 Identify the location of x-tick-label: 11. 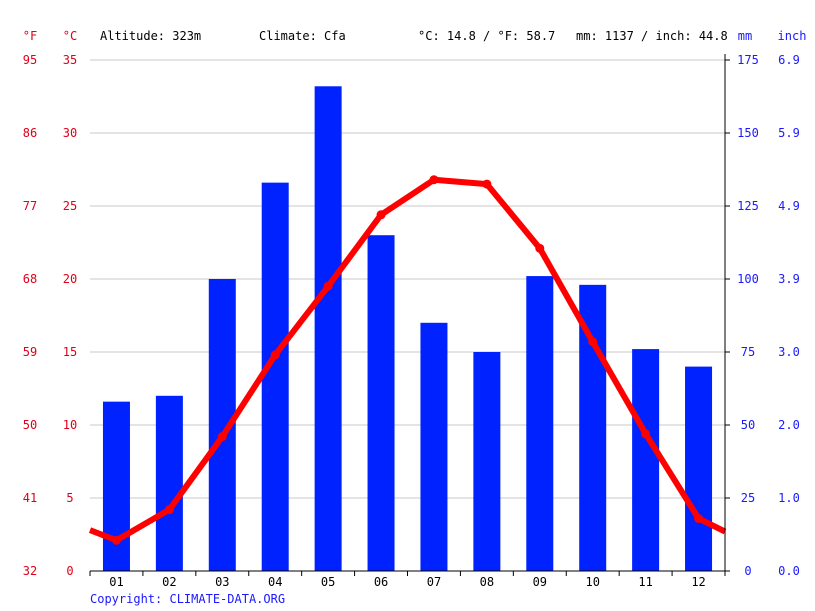
(645, 582).